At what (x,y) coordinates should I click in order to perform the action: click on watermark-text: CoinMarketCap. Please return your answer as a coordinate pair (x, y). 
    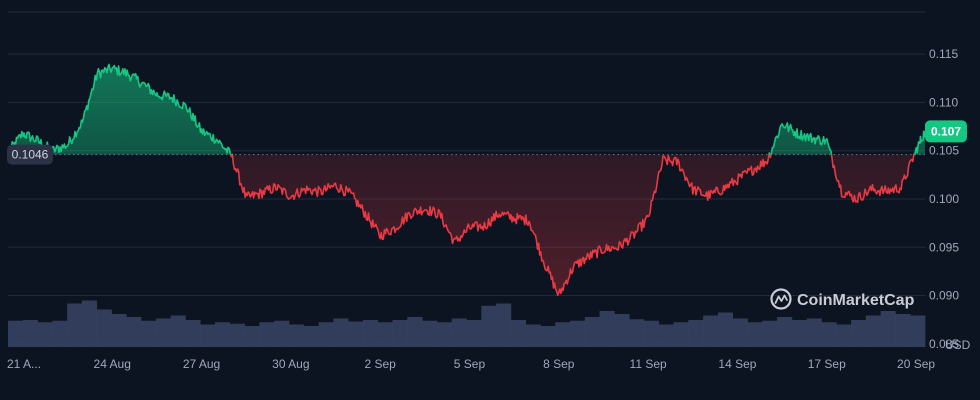
    Looking at the image, I should click on (856, 300).